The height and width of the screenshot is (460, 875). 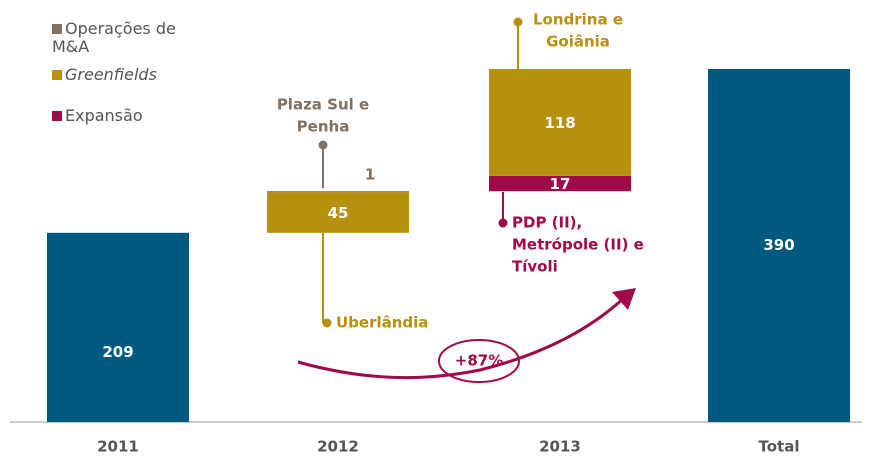 I want to click on value-label: 17, so click(x=560, y=184).